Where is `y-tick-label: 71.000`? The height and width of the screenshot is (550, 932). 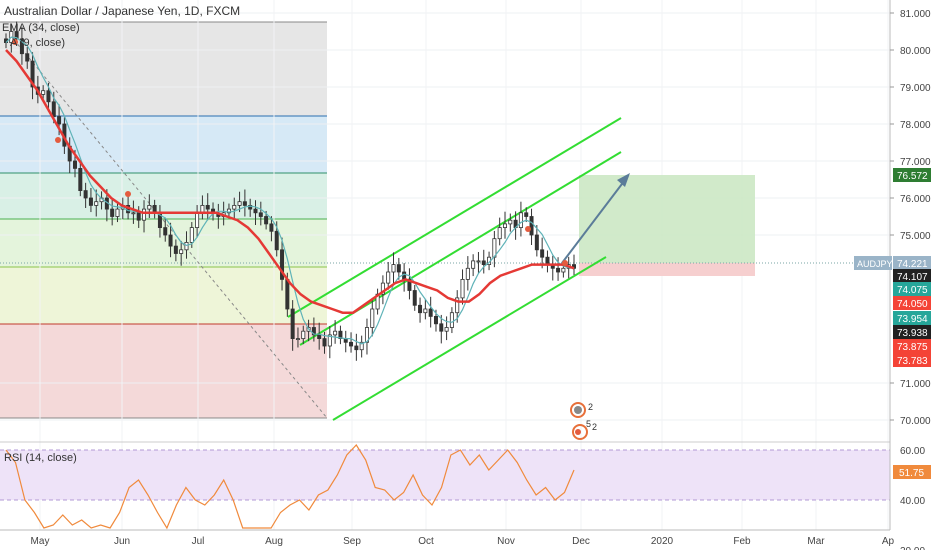
y-tick-label: 71.000 is located at coordinates (915, 384).